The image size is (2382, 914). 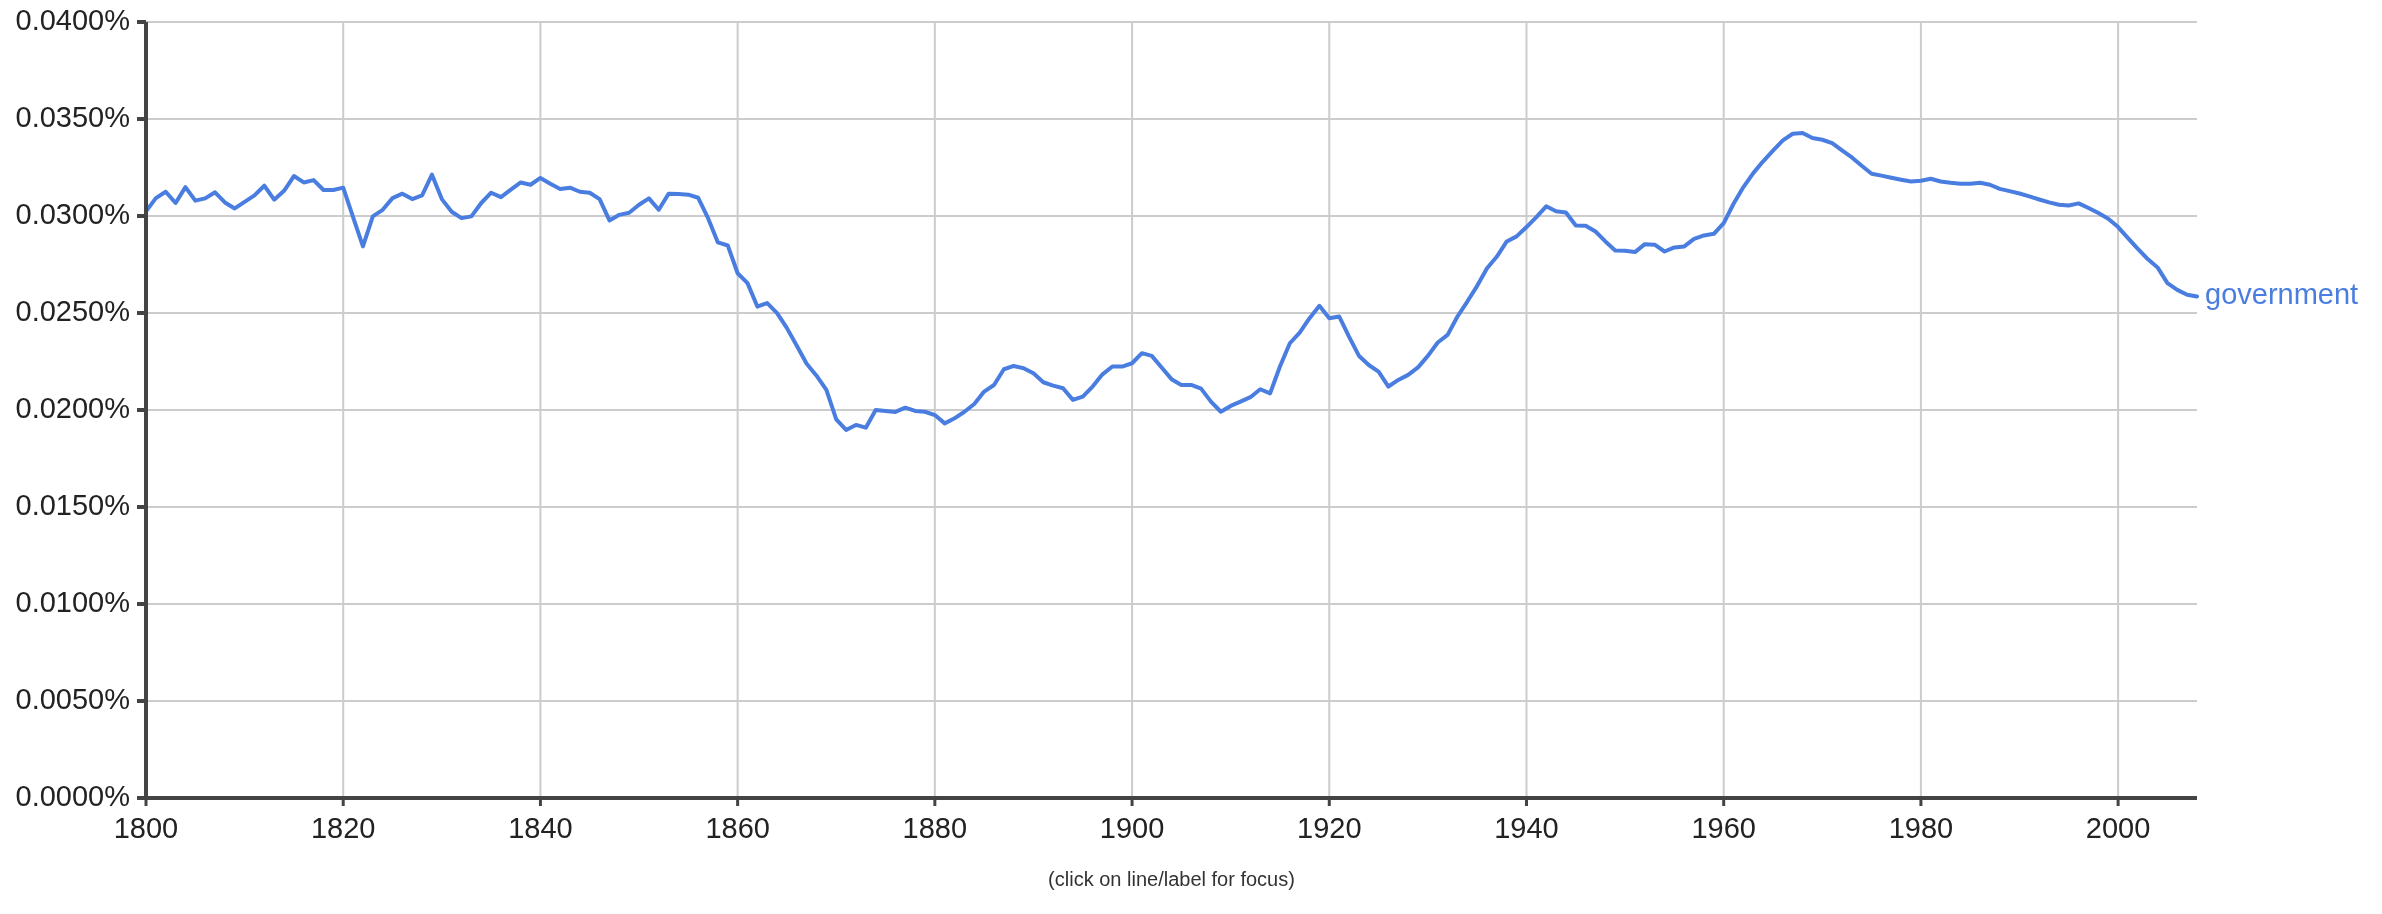 What do you see at coordinates (1526, 827) in the screenshot?
I see `x-tick-label: 1940` at bounding box center [1526, 827].